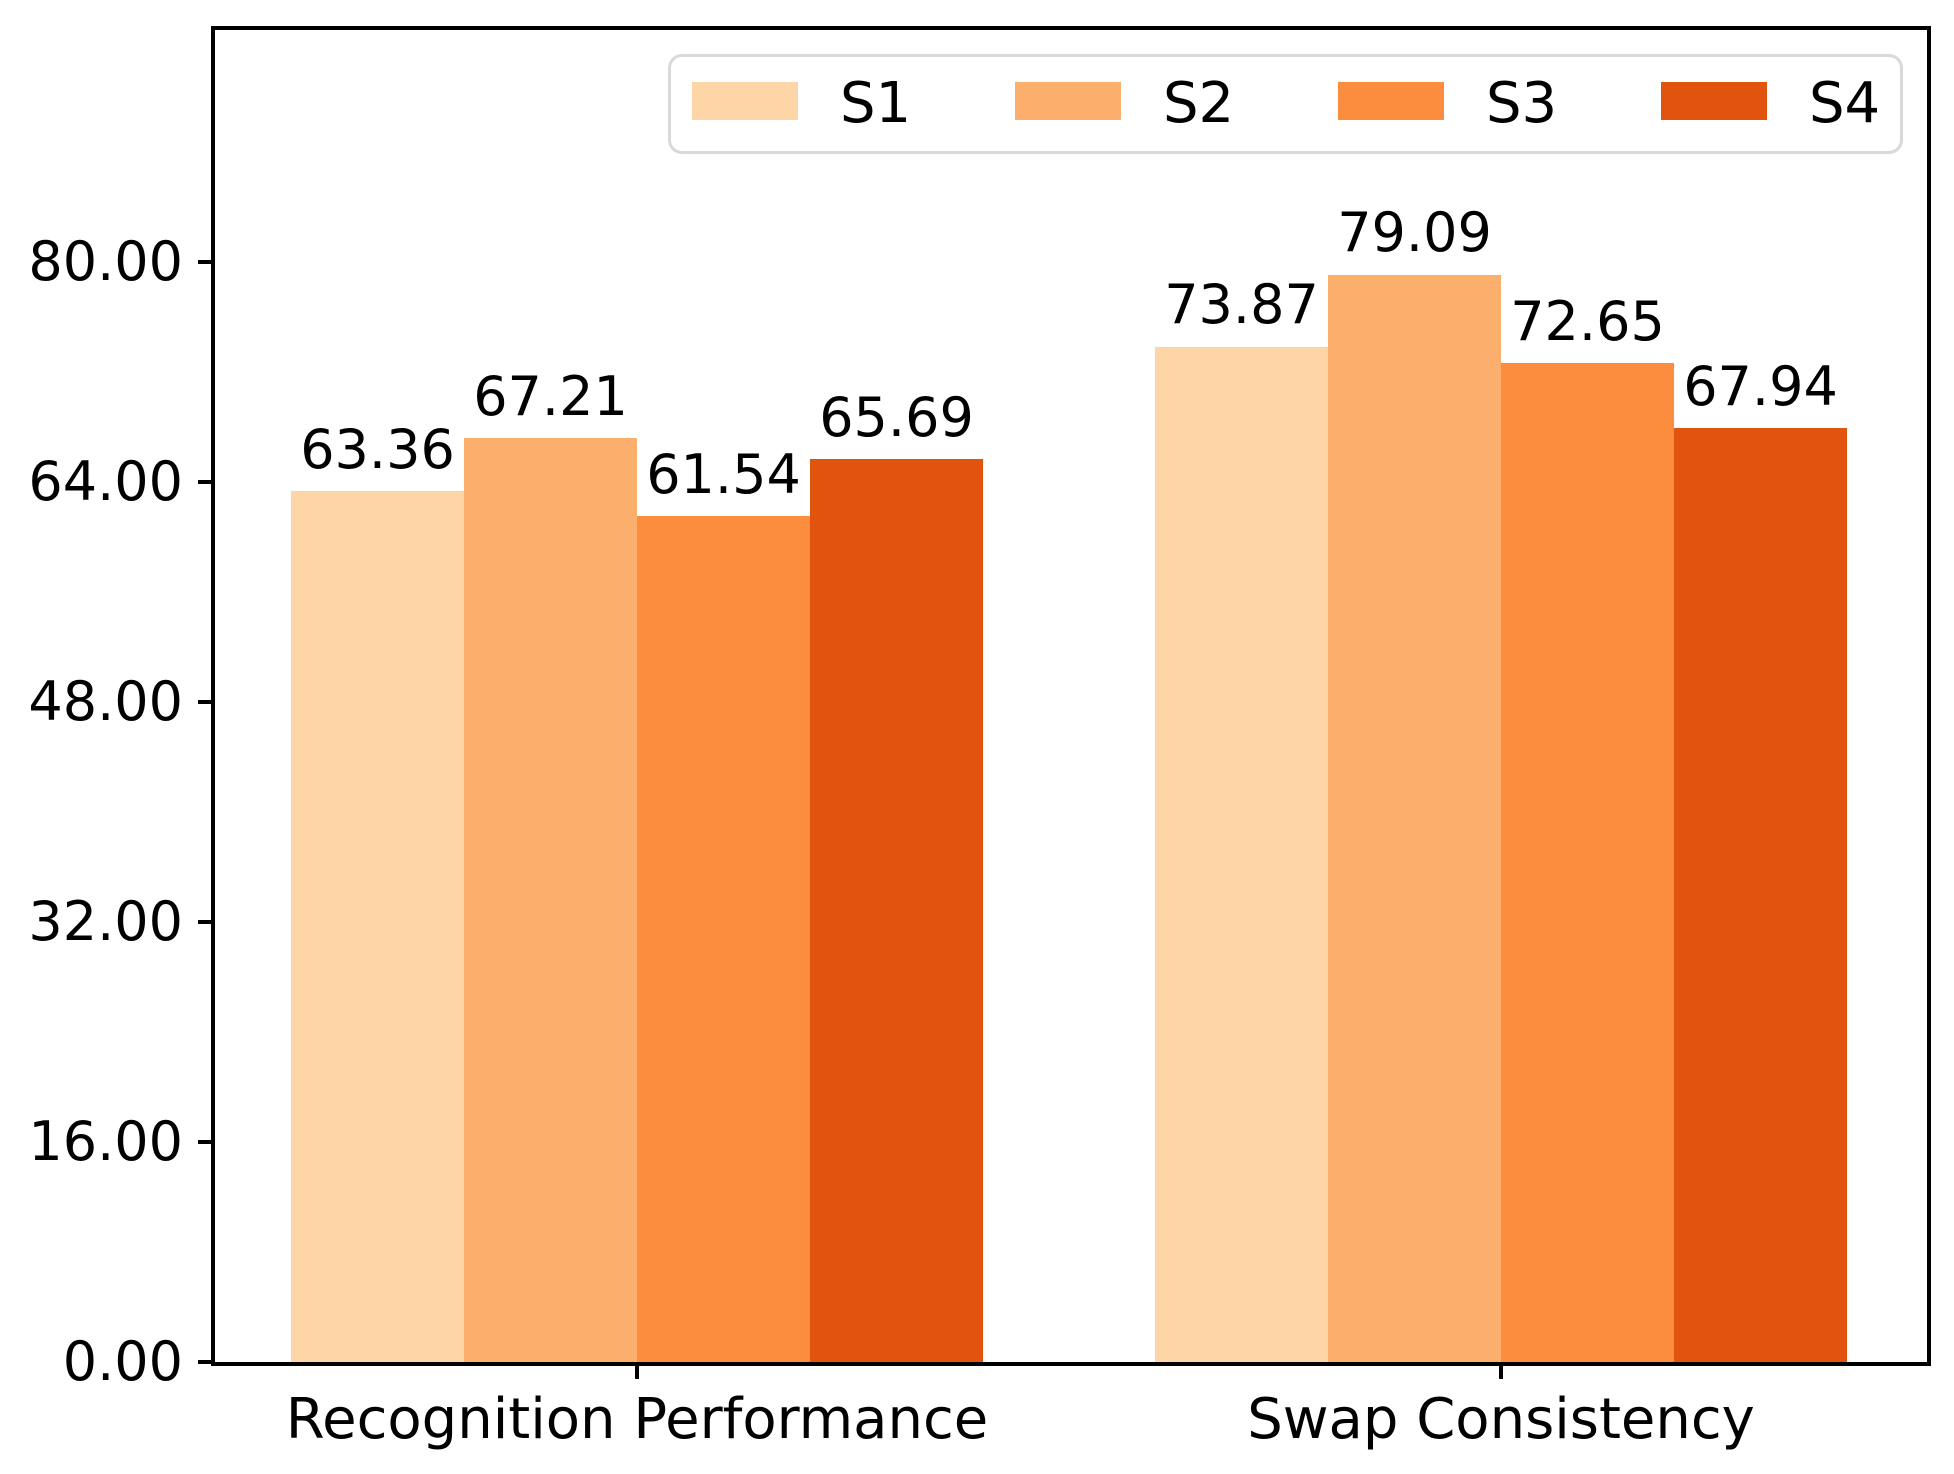  Describe the element at coordinates (1071, 1364) in the screenshot. I see `bottom-spine` at that location.